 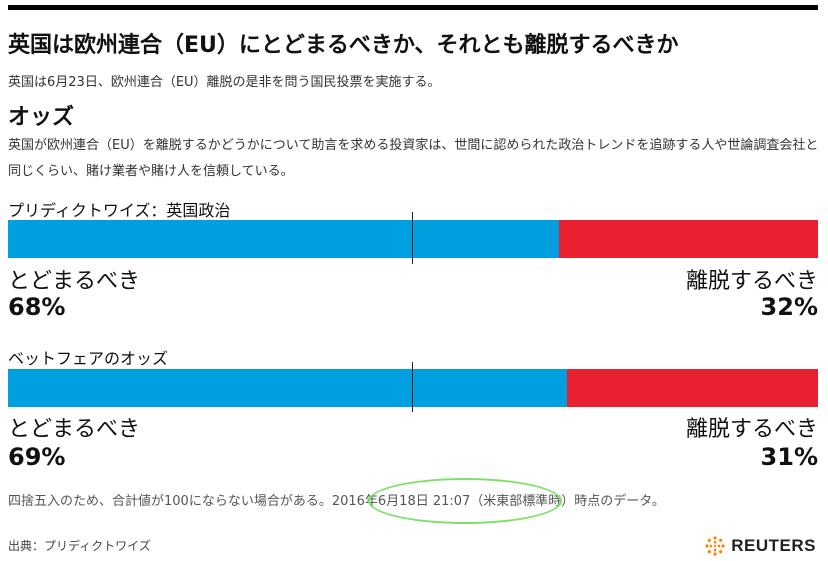 I want to click on chart-title-betfair: ベットフェアのオッズ, so click(x=88, y=358).